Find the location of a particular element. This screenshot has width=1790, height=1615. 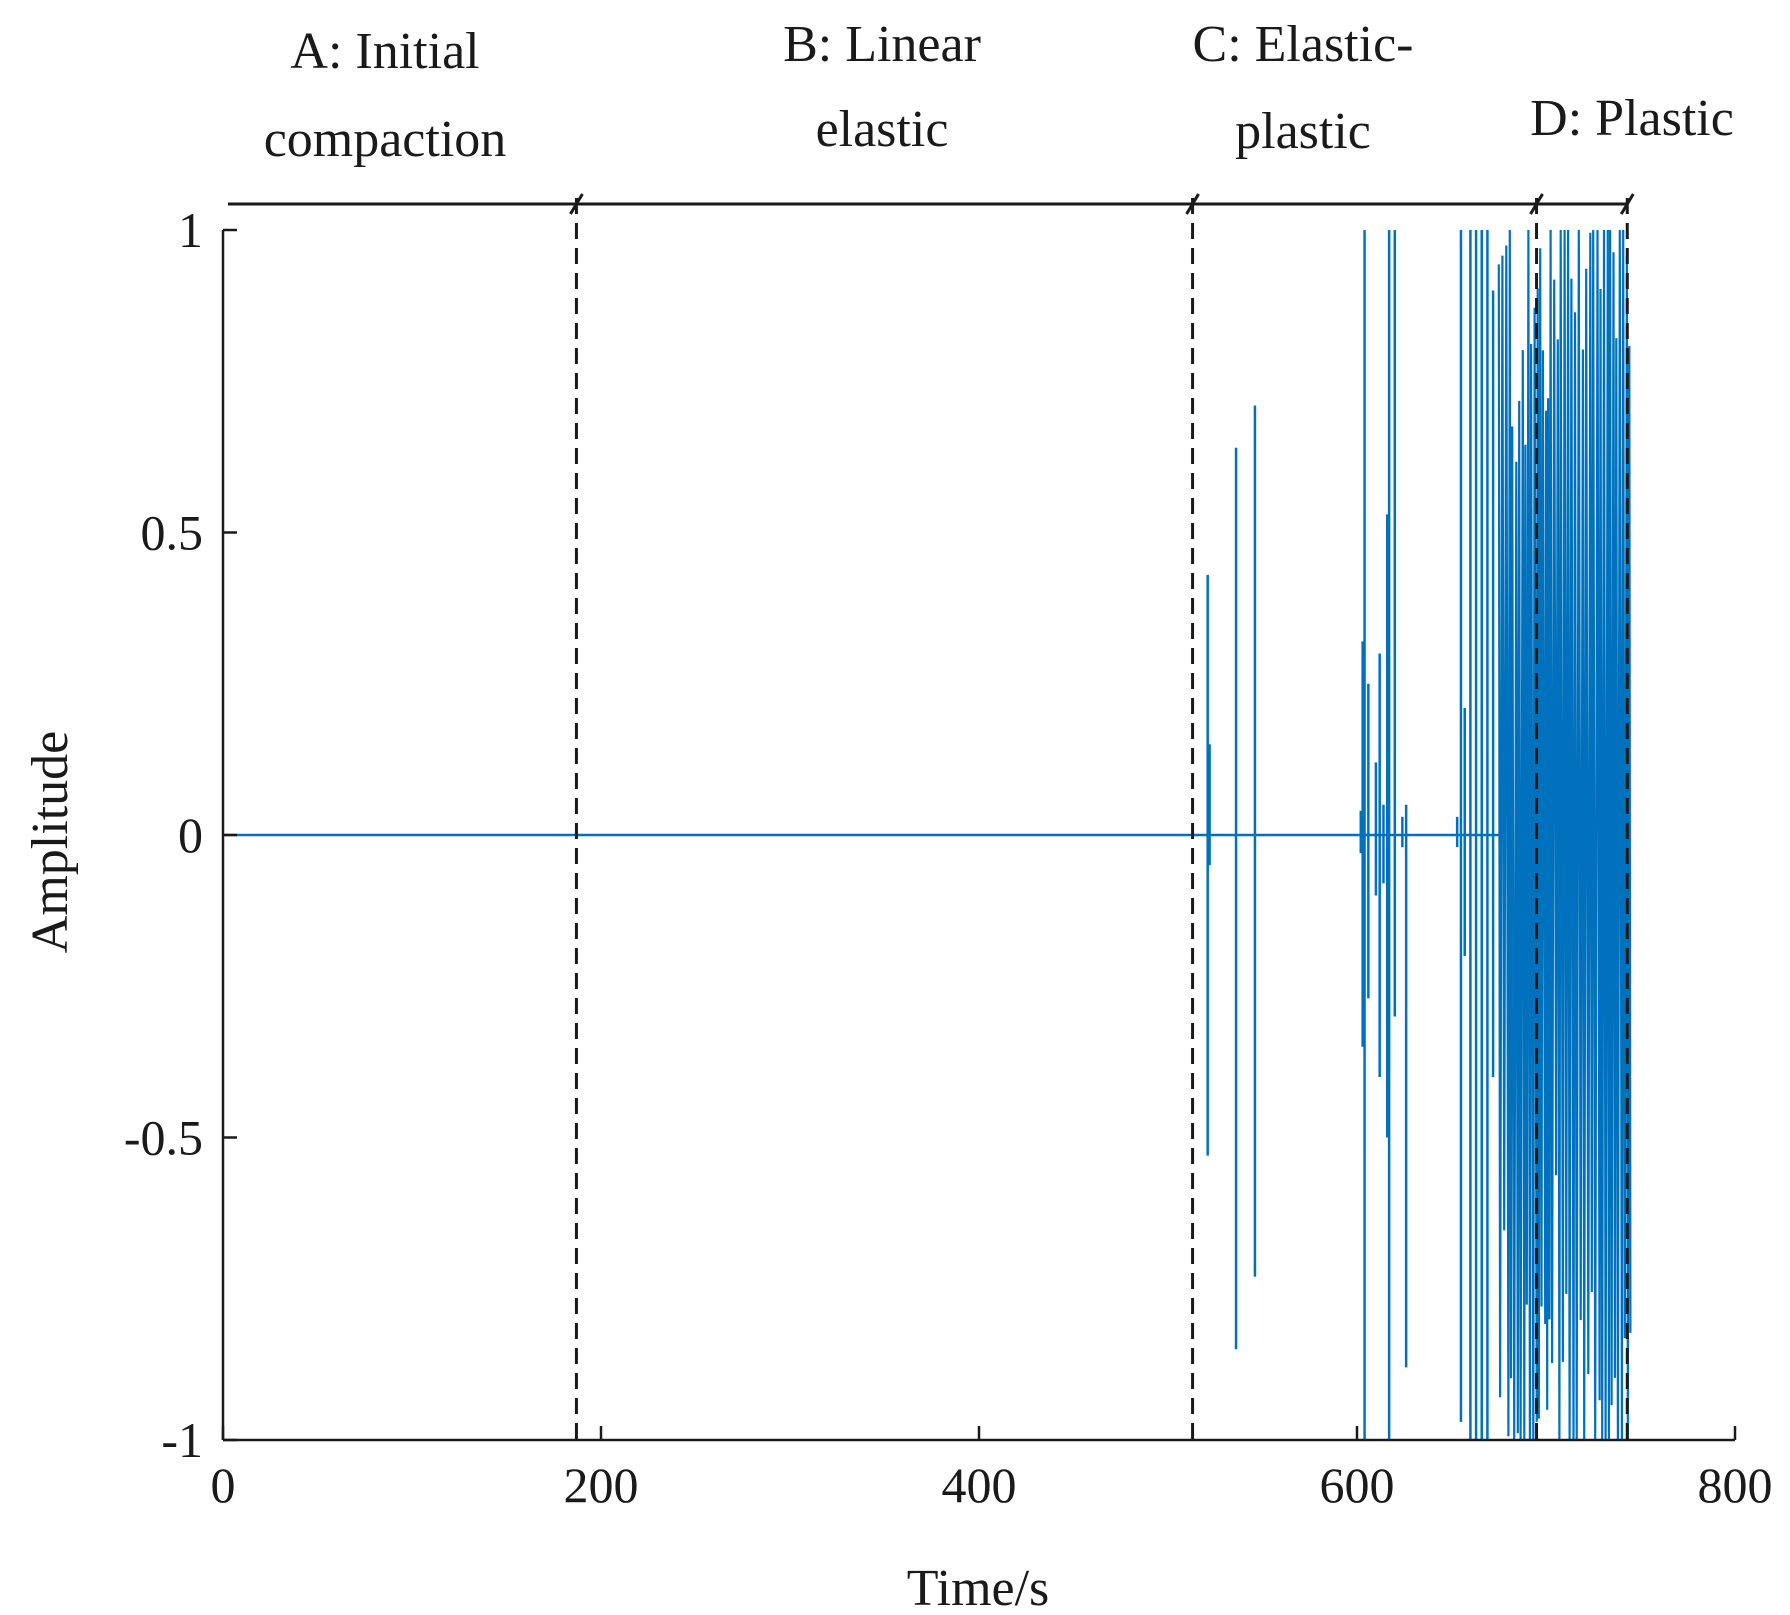

y-tick-label: 0 is located at coordinates (190, 835).